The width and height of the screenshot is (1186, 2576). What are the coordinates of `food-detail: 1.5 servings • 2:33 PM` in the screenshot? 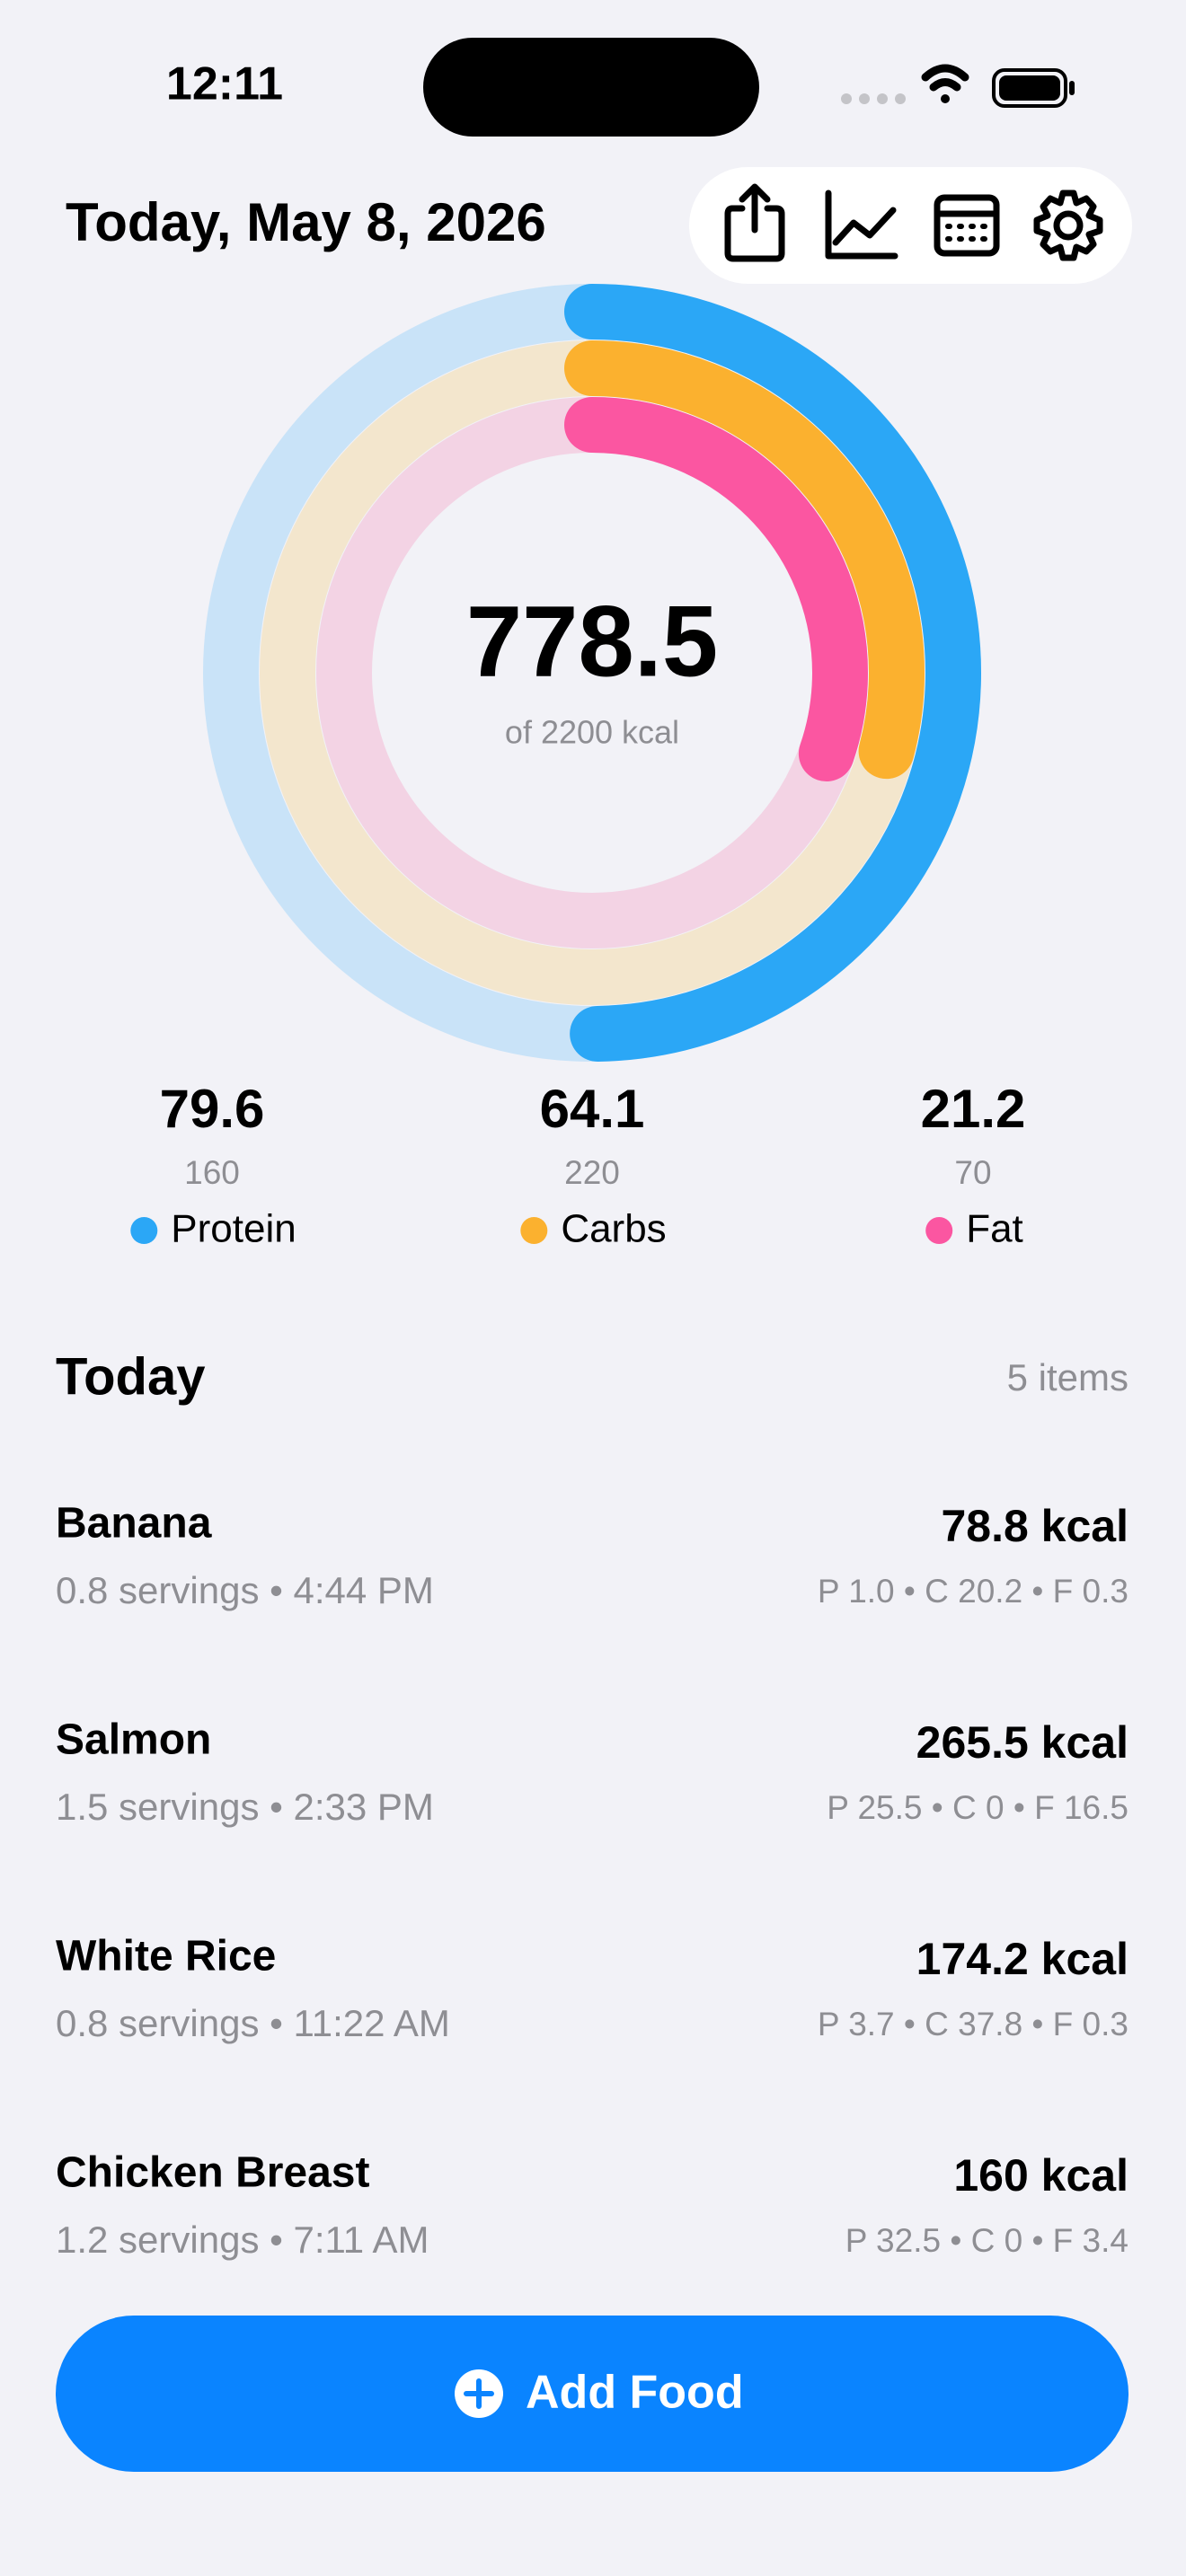 It's located at (245, 1807).